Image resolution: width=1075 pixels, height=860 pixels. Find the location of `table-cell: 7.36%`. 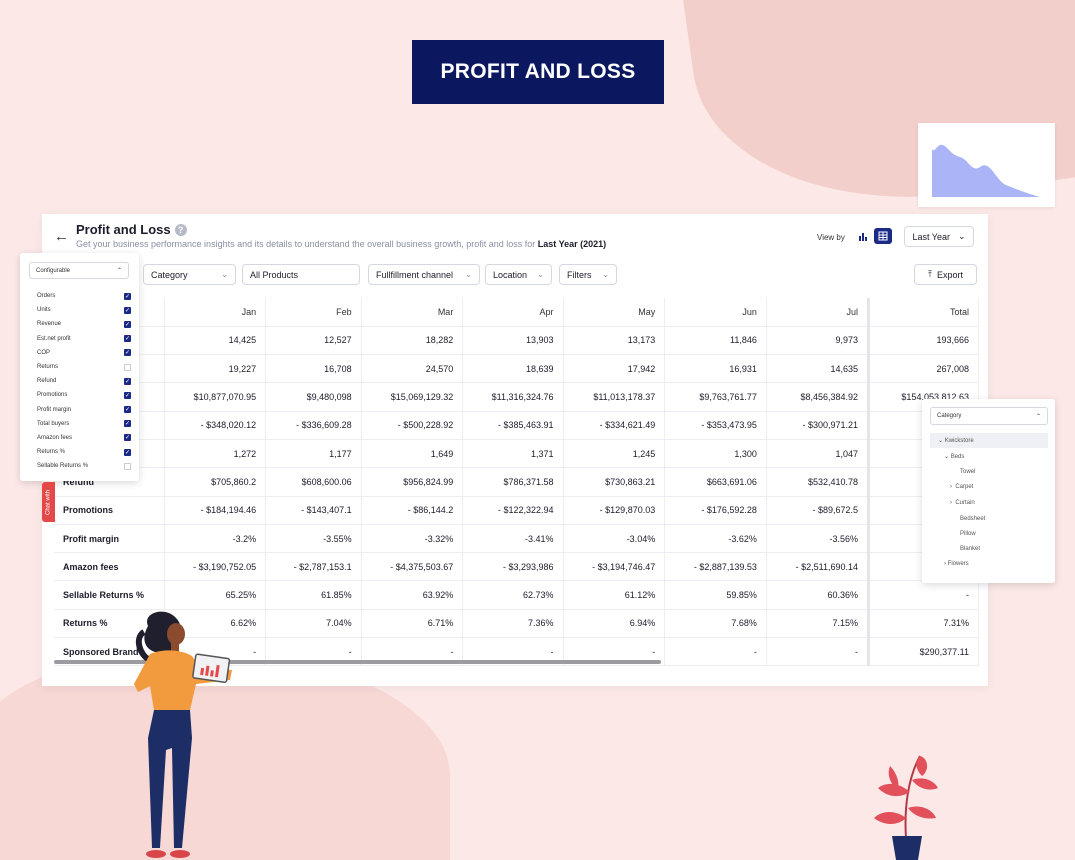

table-cell: 7.36% is located at coordinates (513, 624).